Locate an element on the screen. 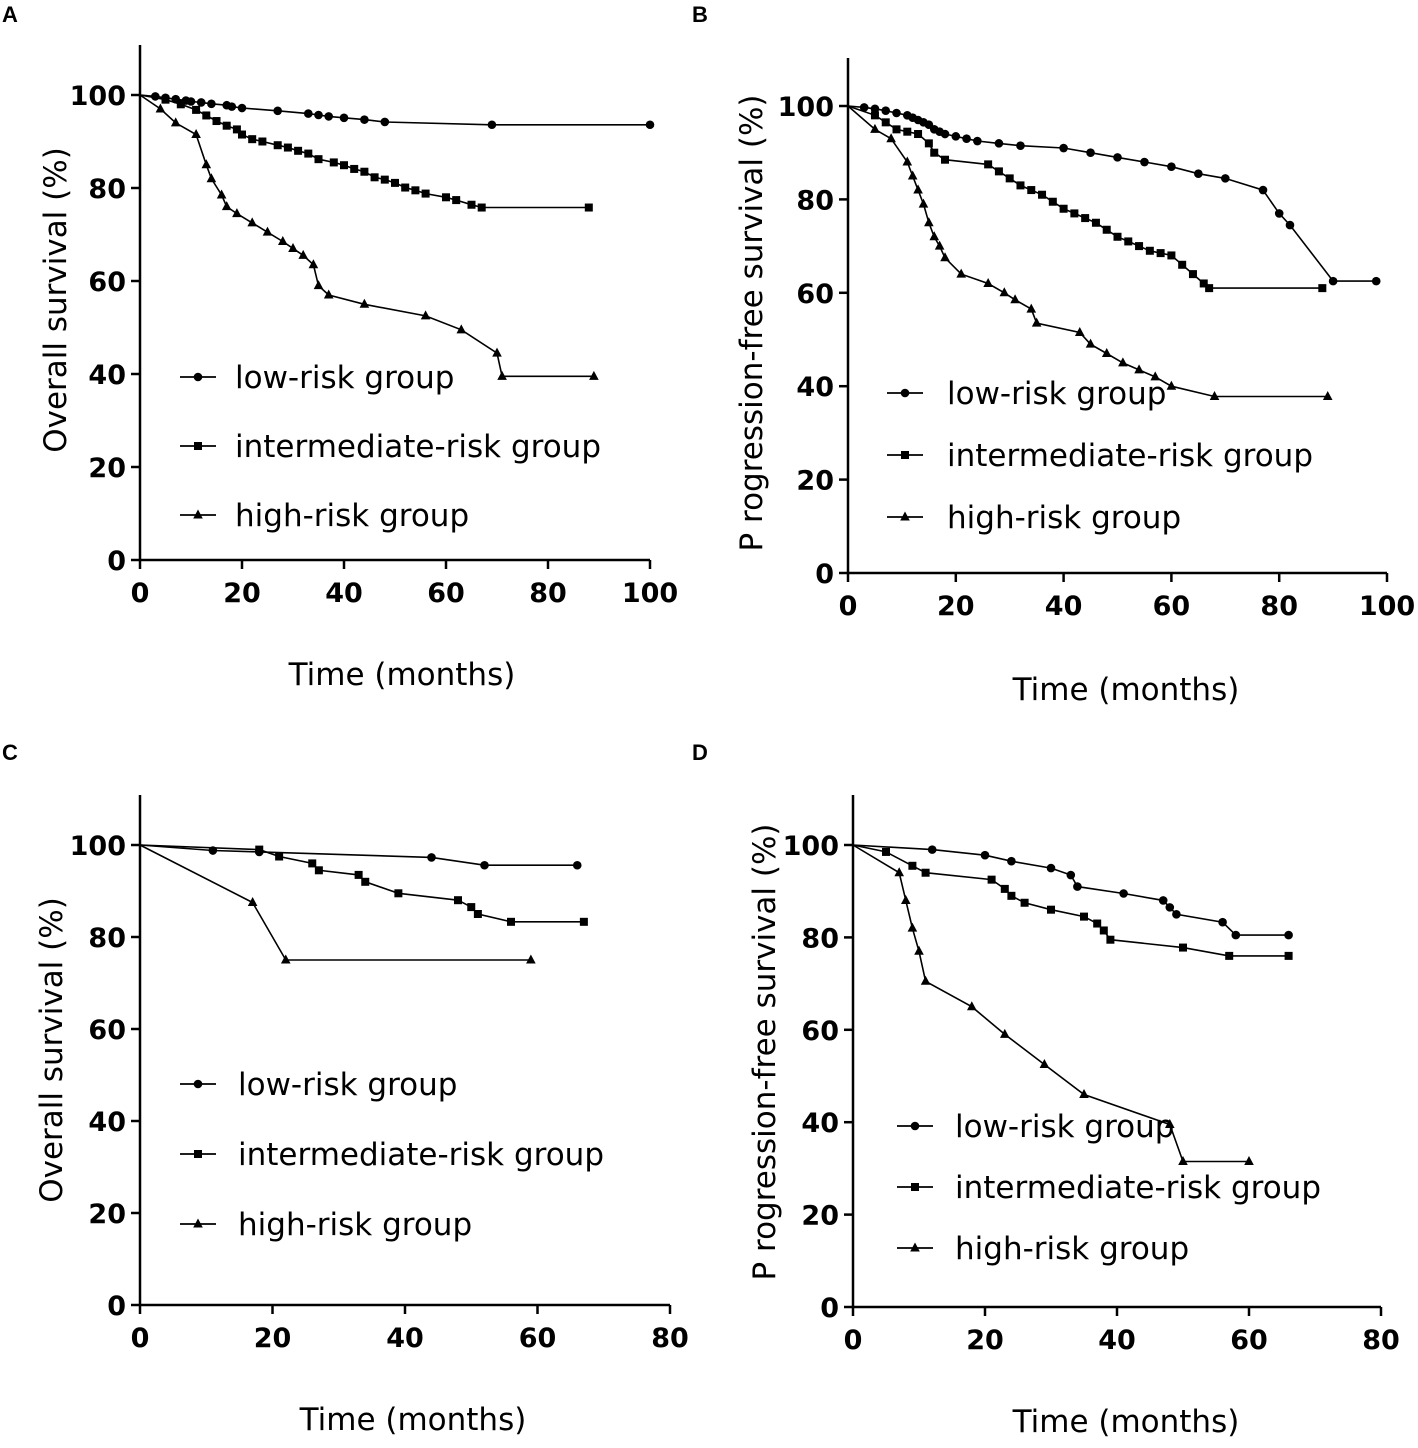 This screenshot has height=1448, width=1418. panel-d-y-tick-label-60: 60 is located at coordinates (820, 1031).